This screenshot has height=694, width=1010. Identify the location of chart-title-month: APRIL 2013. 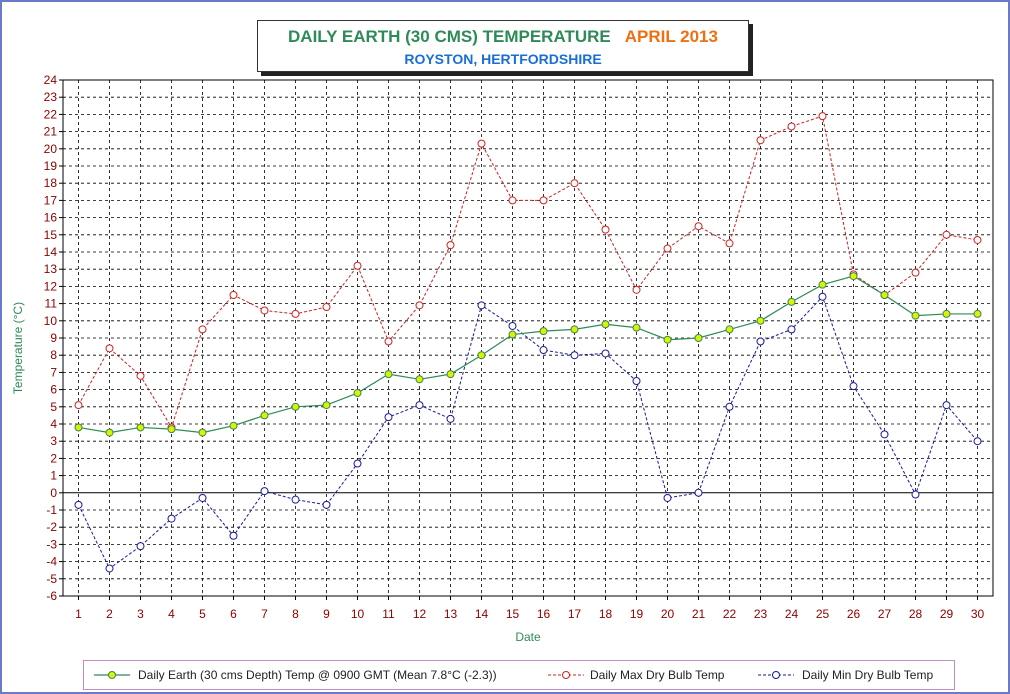
(671, 36).